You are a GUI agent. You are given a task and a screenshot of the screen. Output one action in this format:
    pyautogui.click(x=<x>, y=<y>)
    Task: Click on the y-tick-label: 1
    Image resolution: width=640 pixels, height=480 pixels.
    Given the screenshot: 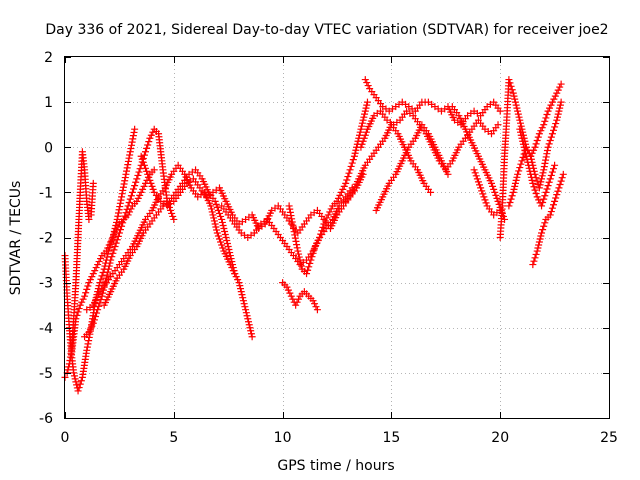 What is the action you would take?
    pyautogui.click(x=48, y=103)
    